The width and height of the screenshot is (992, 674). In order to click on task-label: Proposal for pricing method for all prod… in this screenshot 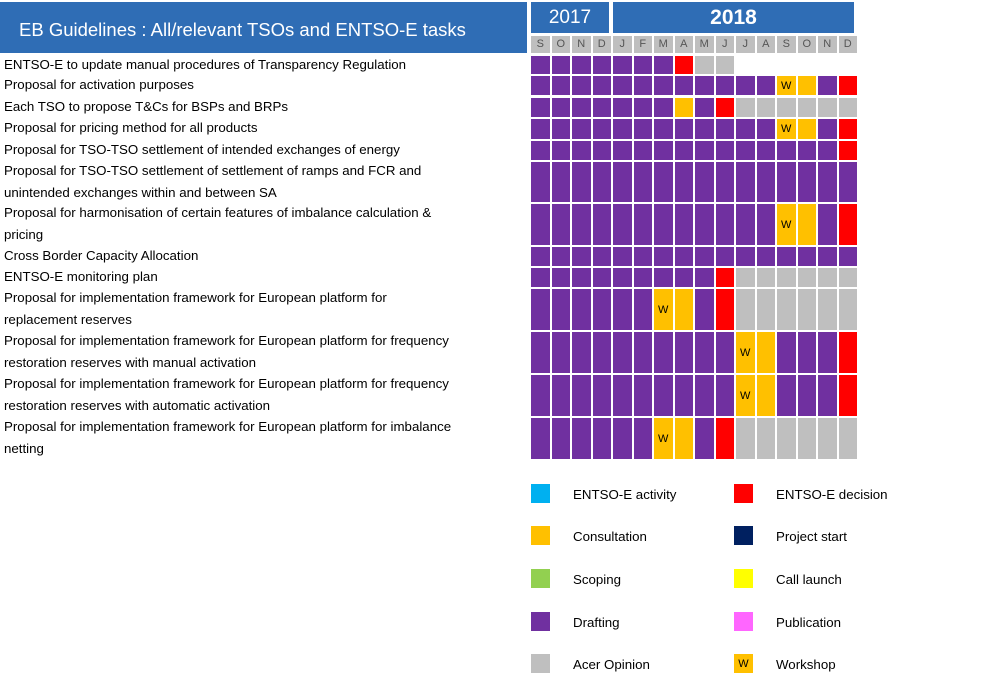, I will do `click(264, 128)`.